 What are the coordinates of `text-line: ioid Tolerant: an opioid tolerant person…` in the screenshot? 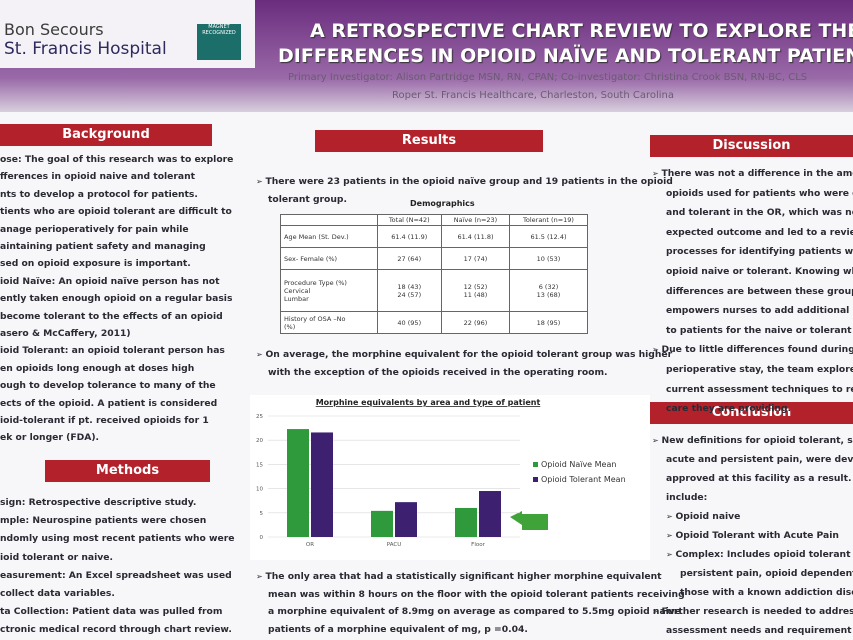 It's located at (112, 351).